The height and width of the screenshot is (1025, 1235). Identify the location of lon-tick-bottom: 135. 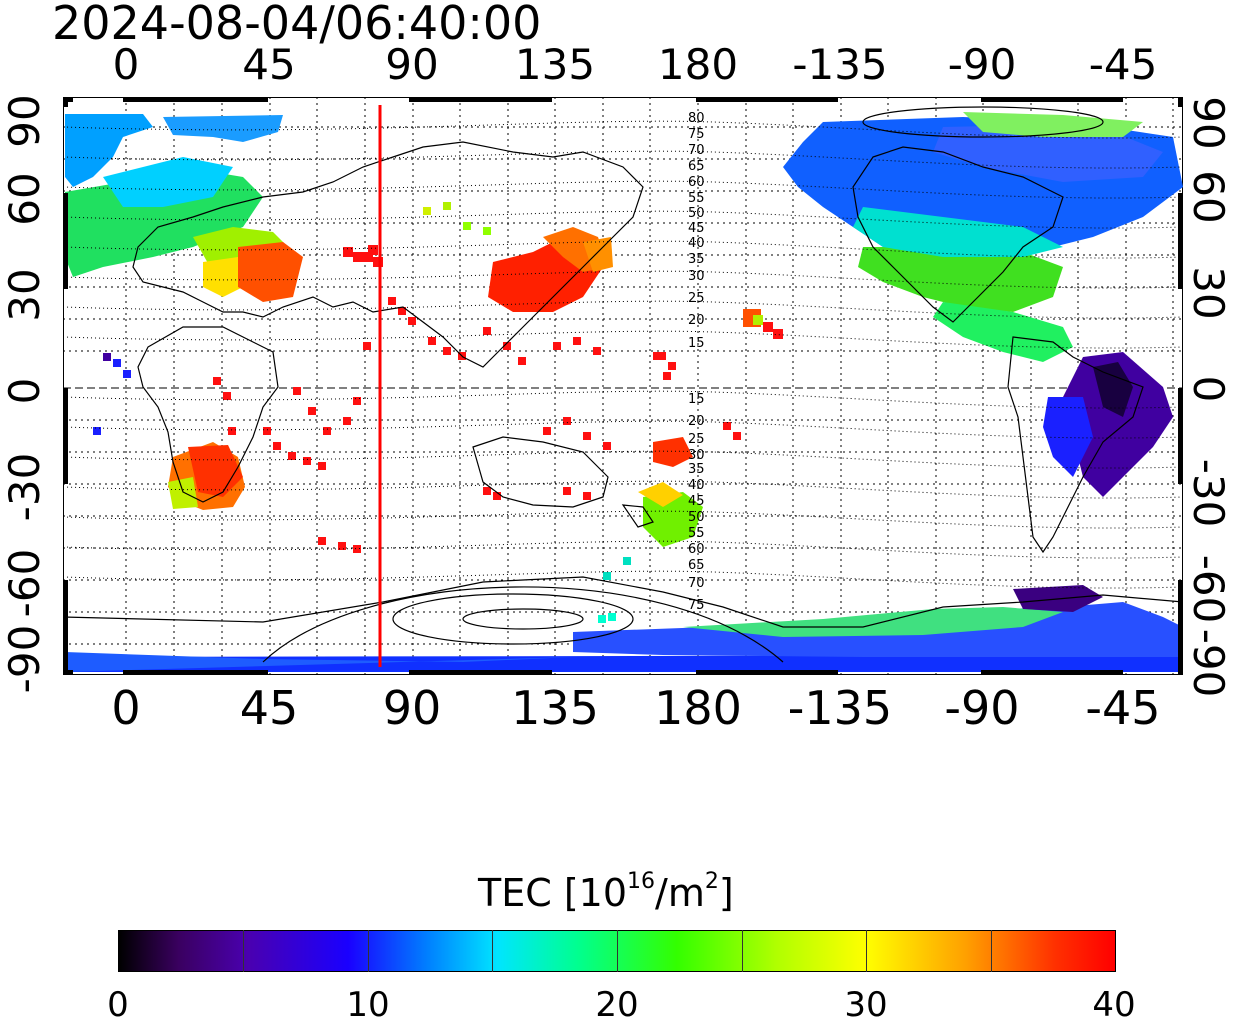
(555, 708).